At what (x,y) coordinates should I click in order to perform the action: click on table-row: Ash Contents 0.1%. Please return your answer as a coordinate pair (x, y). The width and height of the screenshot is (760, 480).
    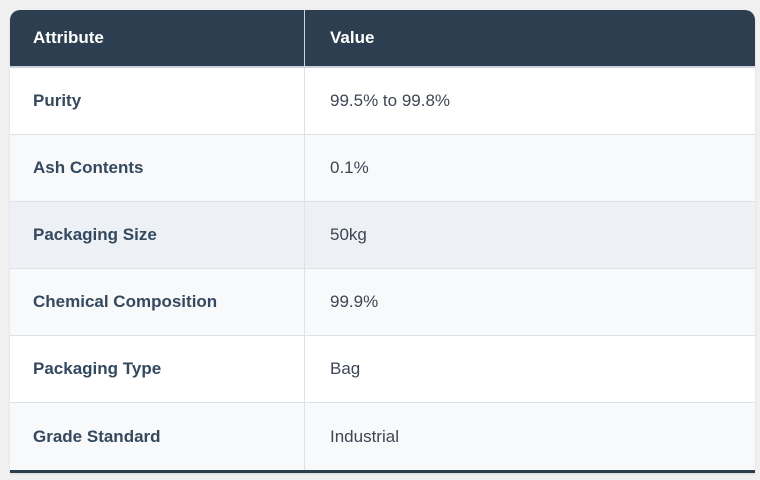
    Looking at the image, I should click on (382, 168).